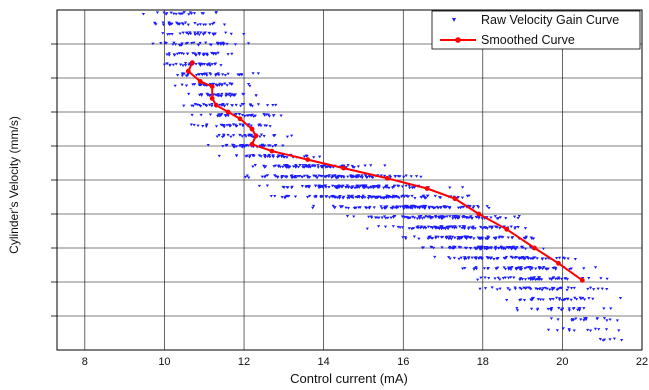 The width and height of the screenshot is (649, 390). I want to click on legend-raw-marker-icon, so click(454, 20).